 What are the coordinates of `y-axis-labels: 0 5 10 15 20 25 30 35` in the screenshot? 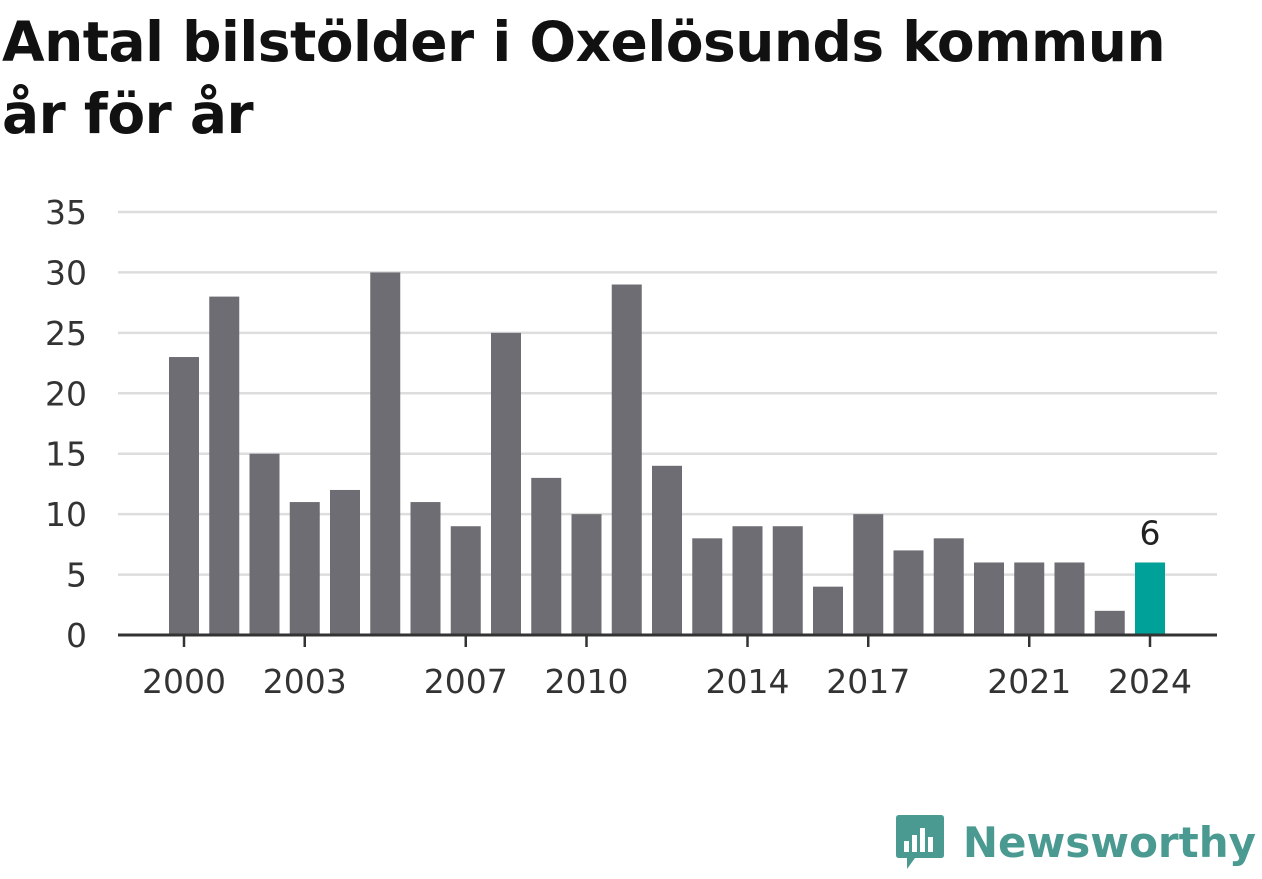 It's located at (66, 424).